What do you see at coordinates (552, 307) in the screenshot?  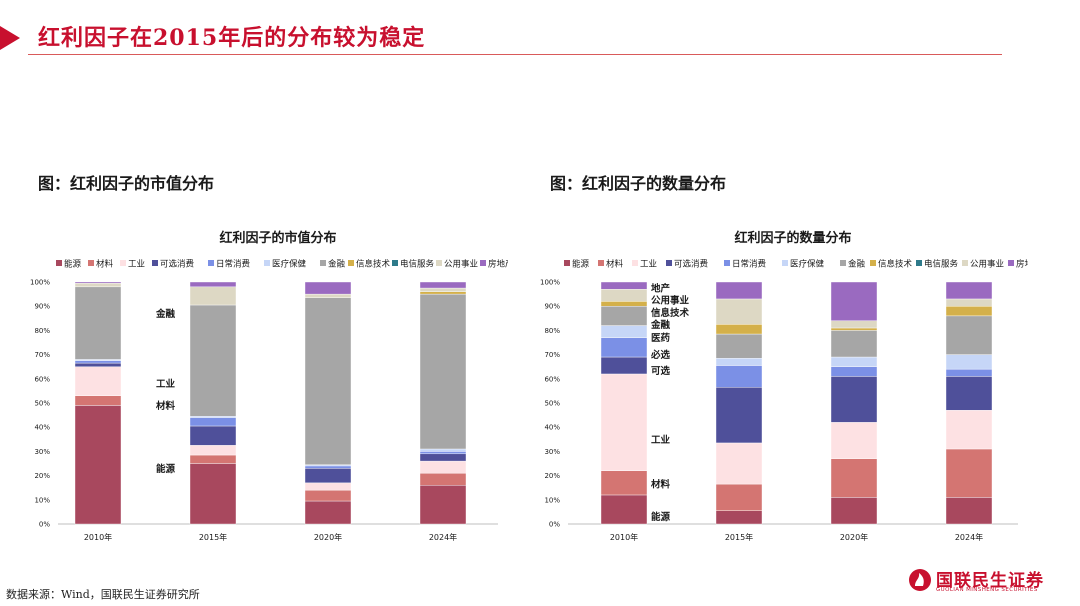 I see `y-tick-label: 90%` at bounding box center [552, 307].